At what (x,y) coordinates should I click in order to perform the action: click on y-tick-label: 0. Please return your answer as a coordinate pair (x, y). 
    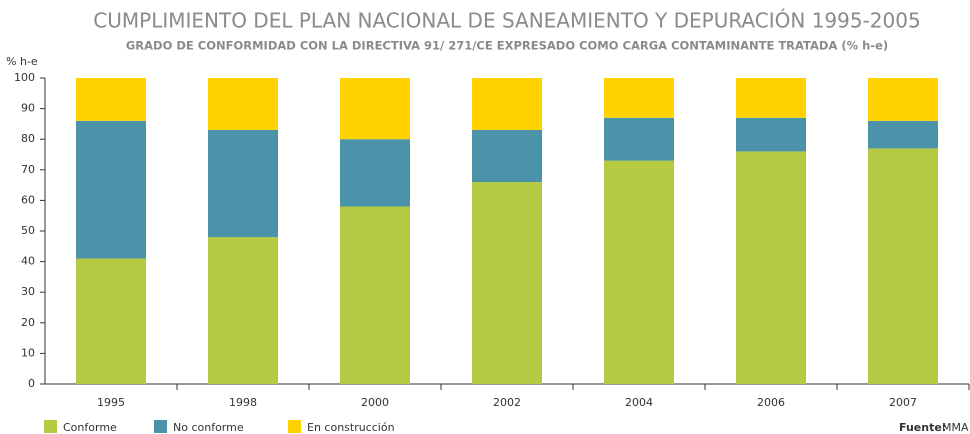
    Looking at the image, I should click on (31, 383).